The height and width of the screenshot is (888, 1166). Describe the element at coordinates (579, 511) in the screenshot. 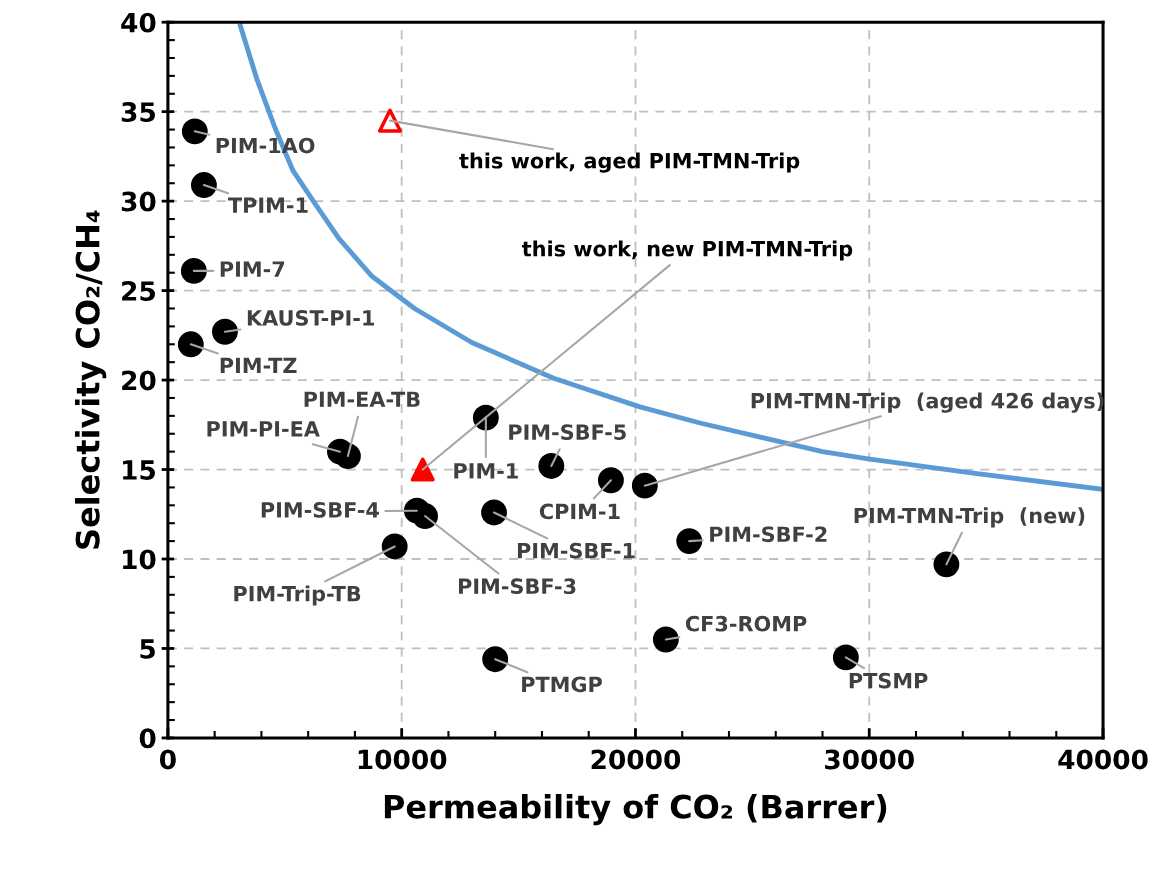

I see `annotation: CPIM-1` at that location.